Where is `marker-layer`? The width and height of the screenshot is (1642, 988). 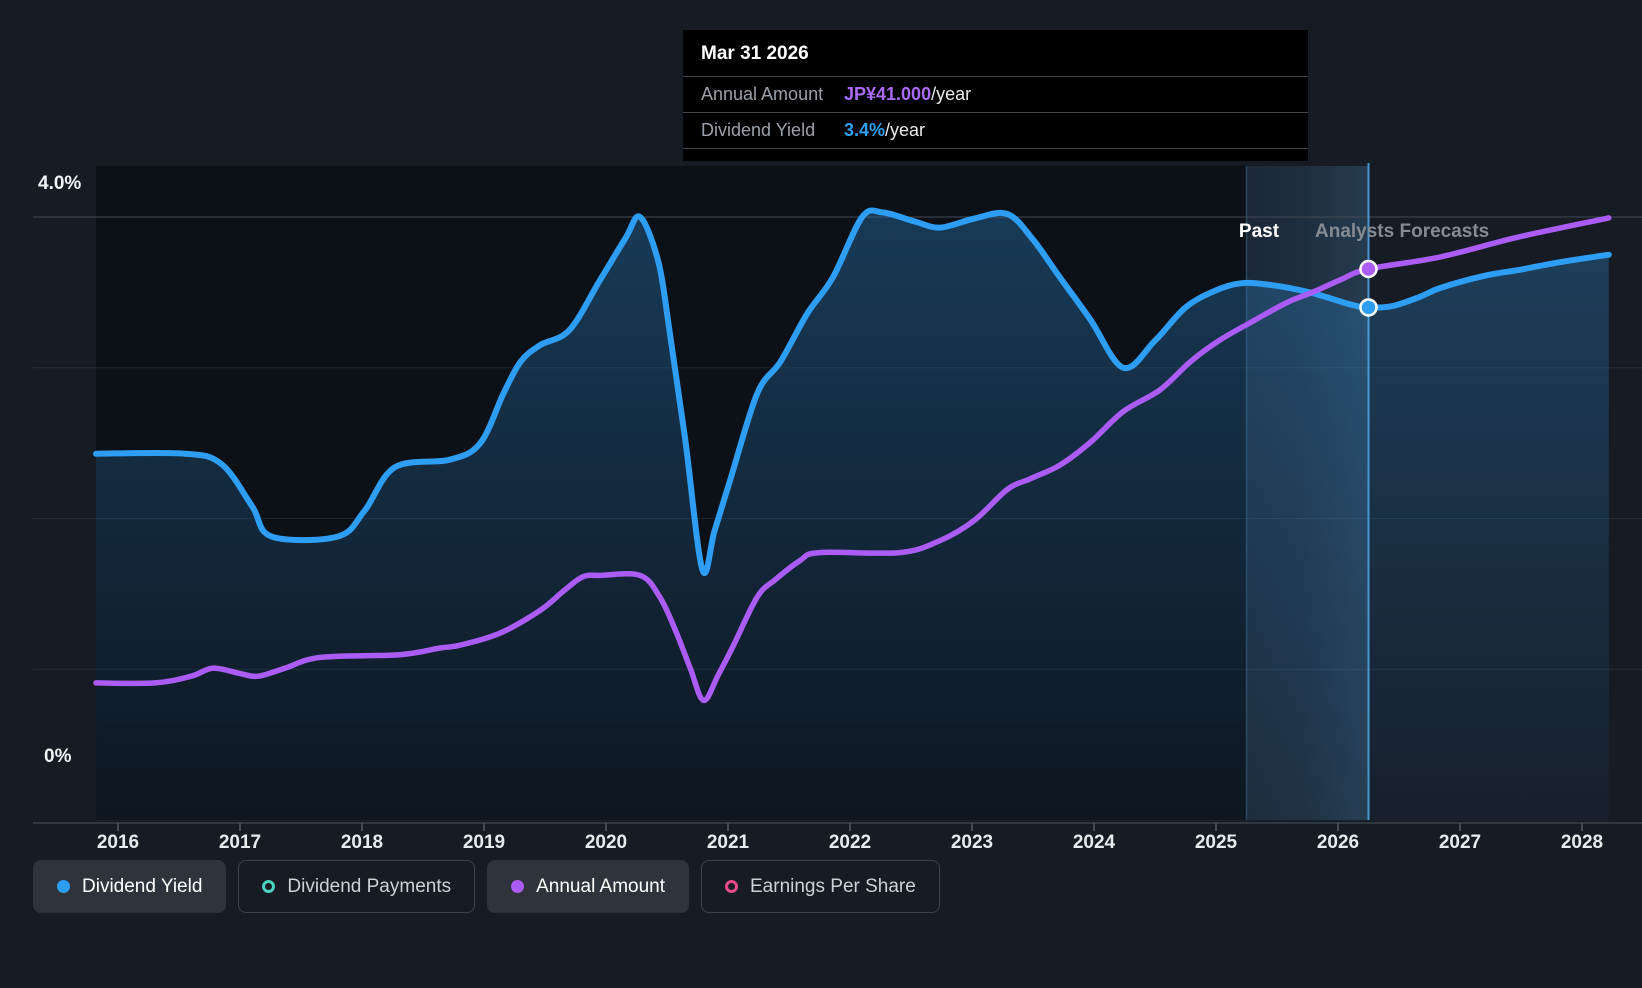 marker-layer is located at coordinates (1368, 288).